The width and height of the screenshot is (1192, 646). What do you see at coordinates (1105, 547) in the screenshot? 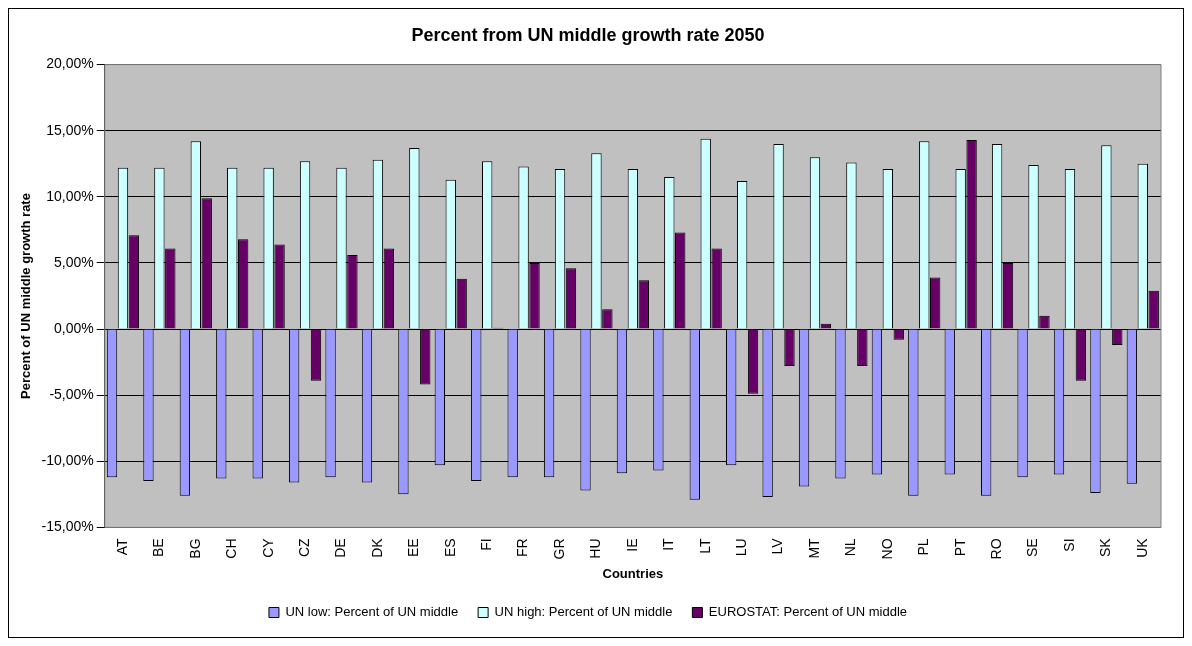
I see `x-tick-label: SK` at bounding box center [1105, 547].